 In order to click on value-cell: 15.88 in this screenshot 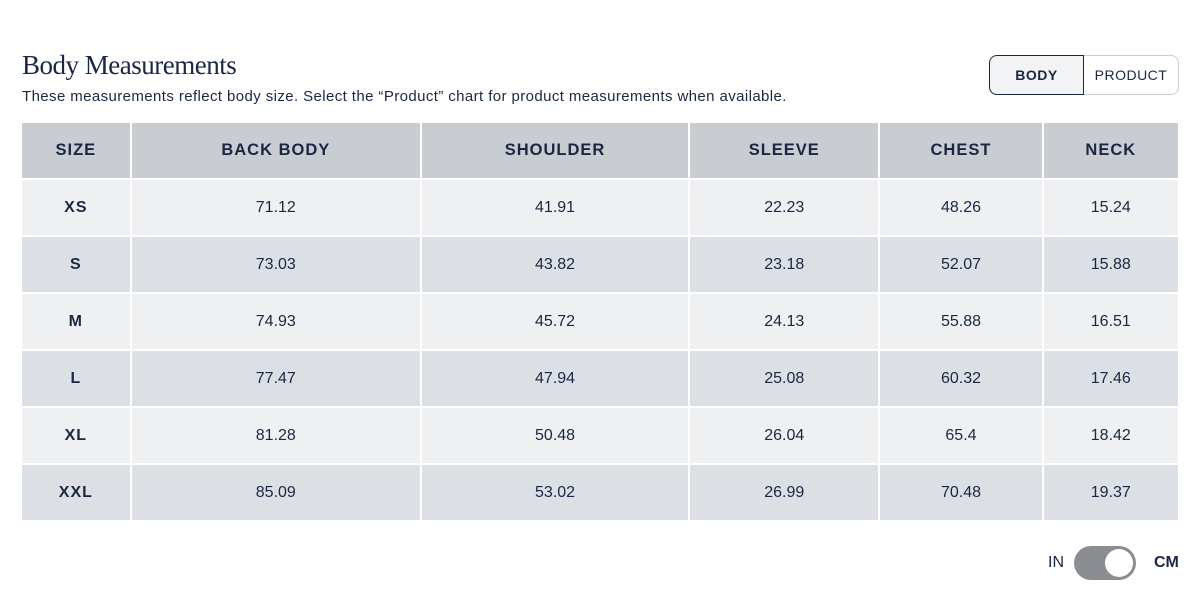, I will do `click(1110, 264)`.